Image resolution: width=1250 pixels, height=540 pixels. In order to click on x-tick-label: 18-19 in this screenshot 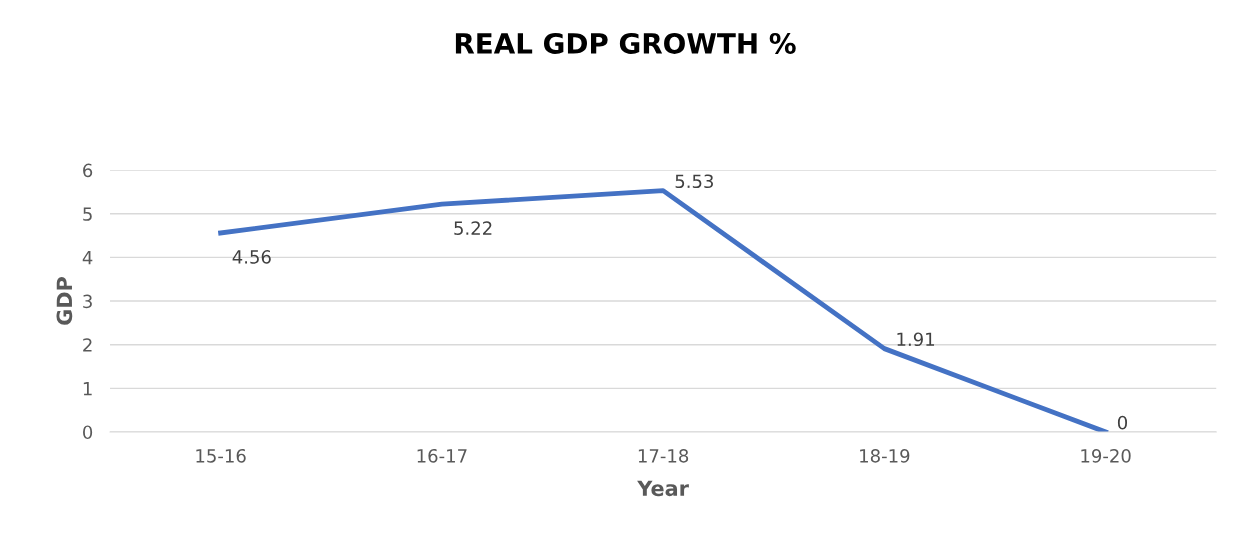, I will do `click(885, 455)`.